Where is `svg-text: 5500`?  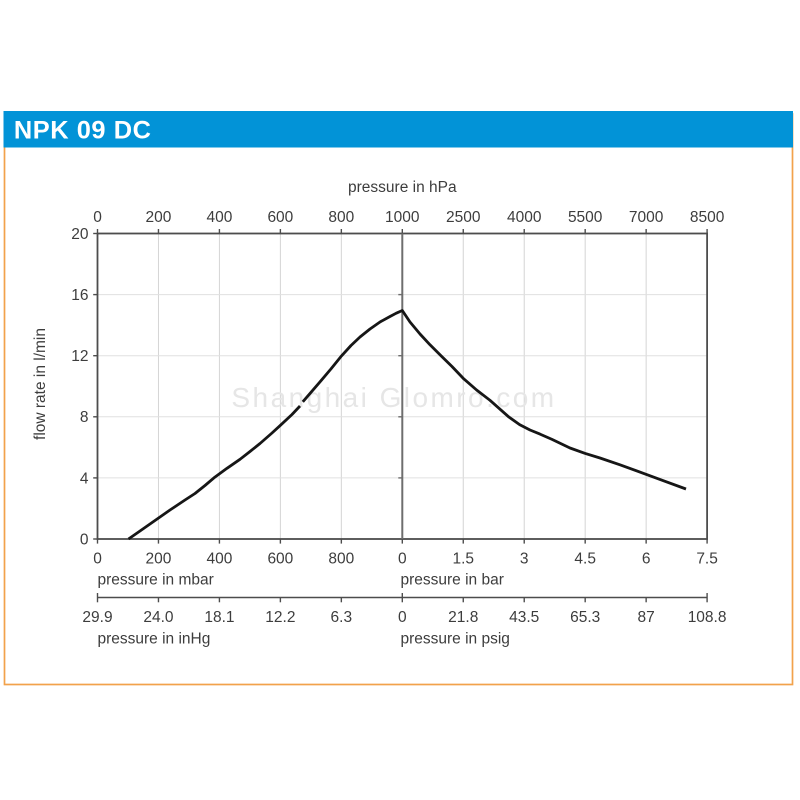 svg-text: 5500 is located at coordinates (585, 217).